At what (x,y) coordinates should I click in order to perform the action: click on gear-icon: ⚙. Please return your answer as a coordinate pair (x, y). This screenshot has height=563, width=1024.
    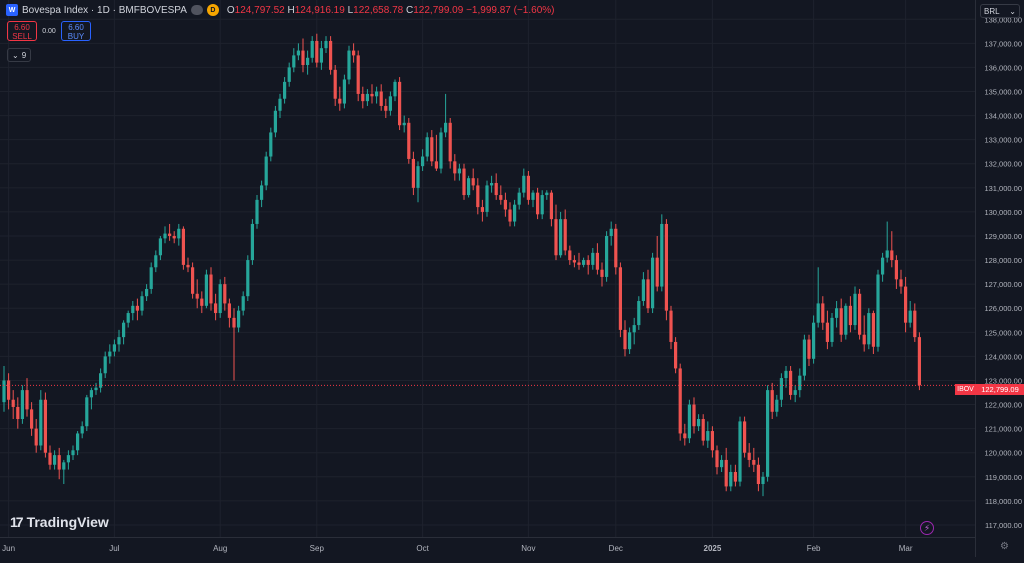
    Looking at the image, I should click on (1004, 546).